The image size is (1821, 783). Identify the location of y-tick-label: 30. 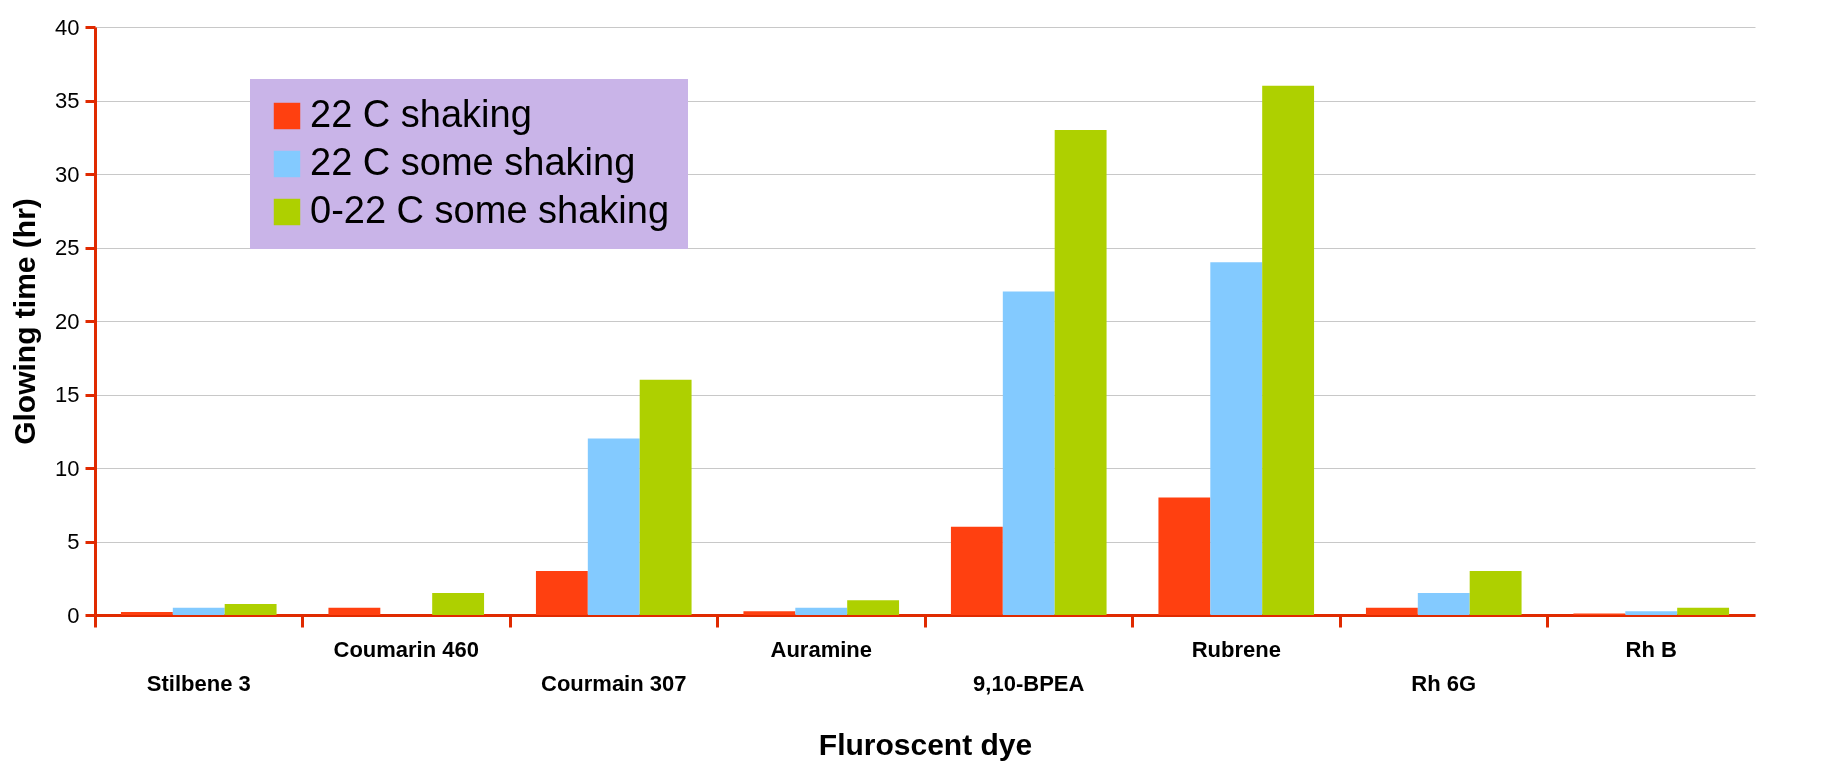
(67, 174).